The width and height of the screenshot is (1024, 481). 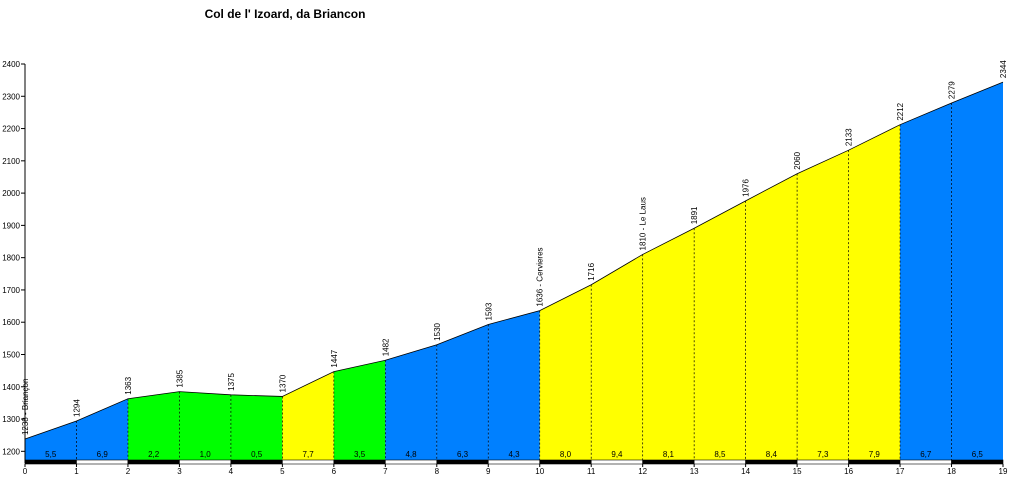 I want to click on x-tick-label: 5, so click(x=282, y=471).